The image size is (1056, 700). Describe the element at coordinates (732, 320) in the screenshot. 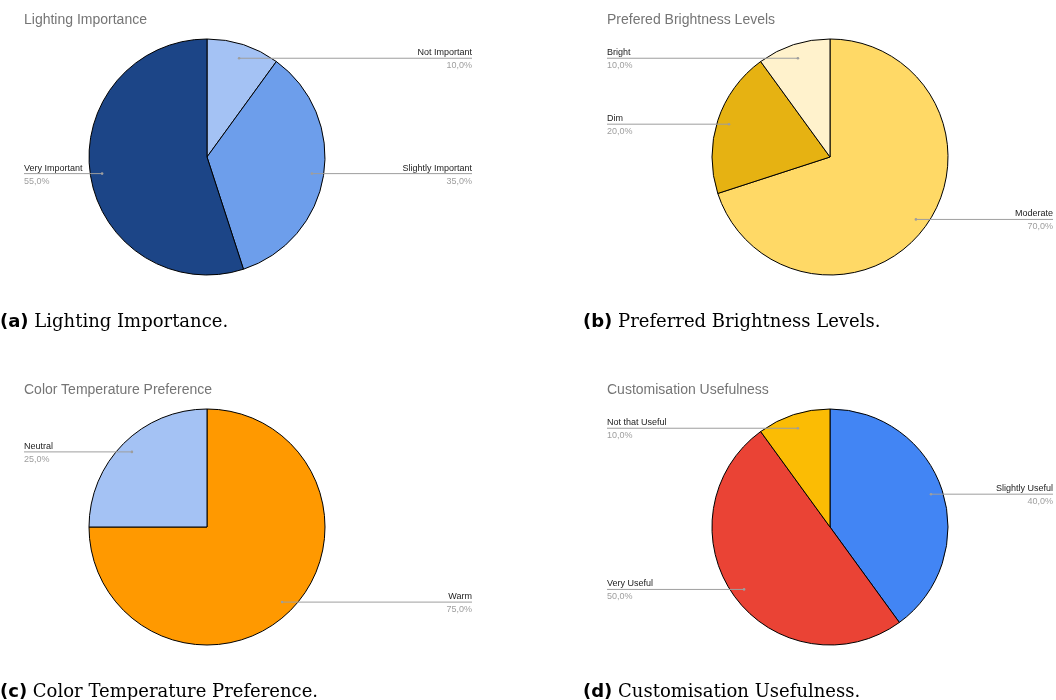

I see `text: (b) Preferred Brightness Levels.` at that location.